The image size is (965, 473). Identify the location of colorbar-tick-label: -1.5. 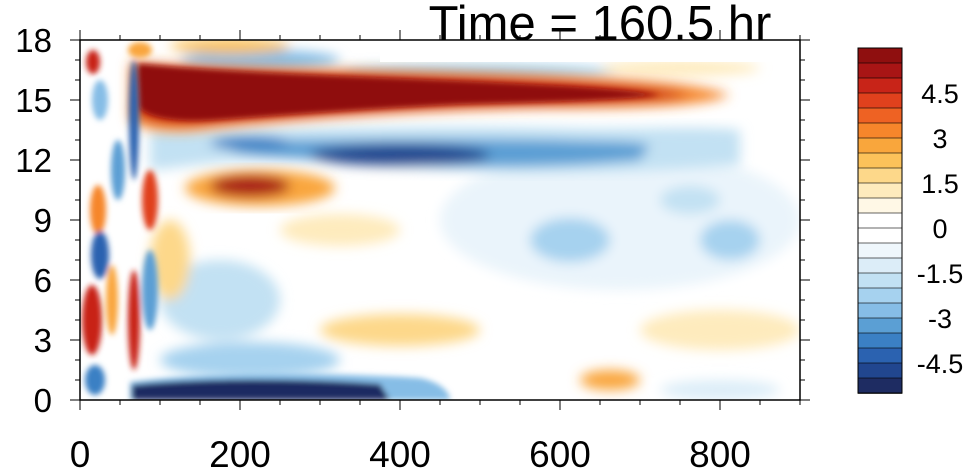
(940, 274).